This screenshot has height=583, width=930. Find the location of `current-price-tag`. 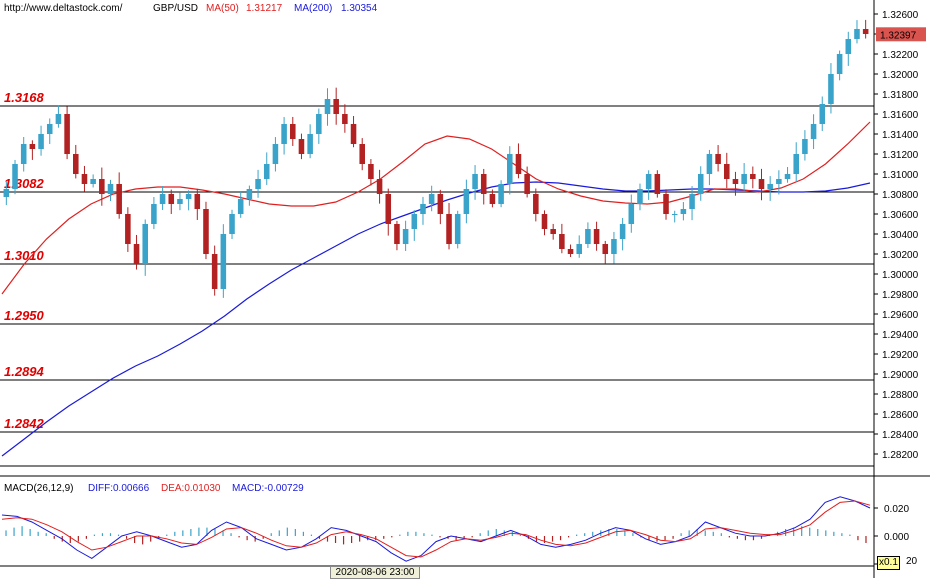

current-price-tag is located at coordinates (901, 34).